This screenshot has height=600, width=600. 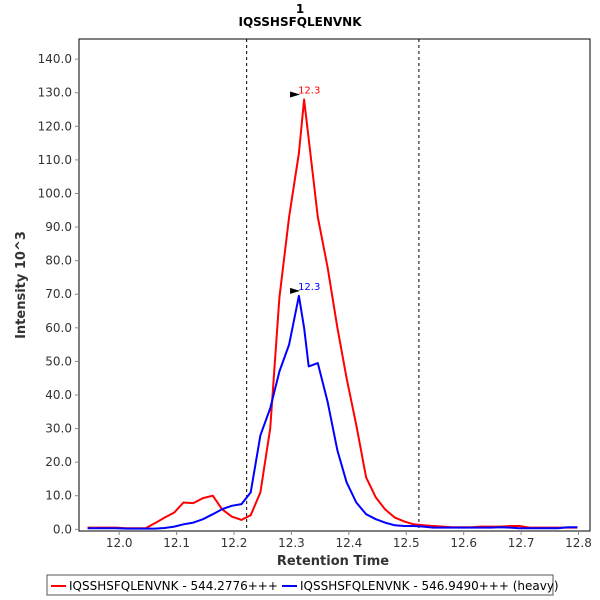 I want to click on apex-markers: 12.3 12.3, so click(x=305, y=189).